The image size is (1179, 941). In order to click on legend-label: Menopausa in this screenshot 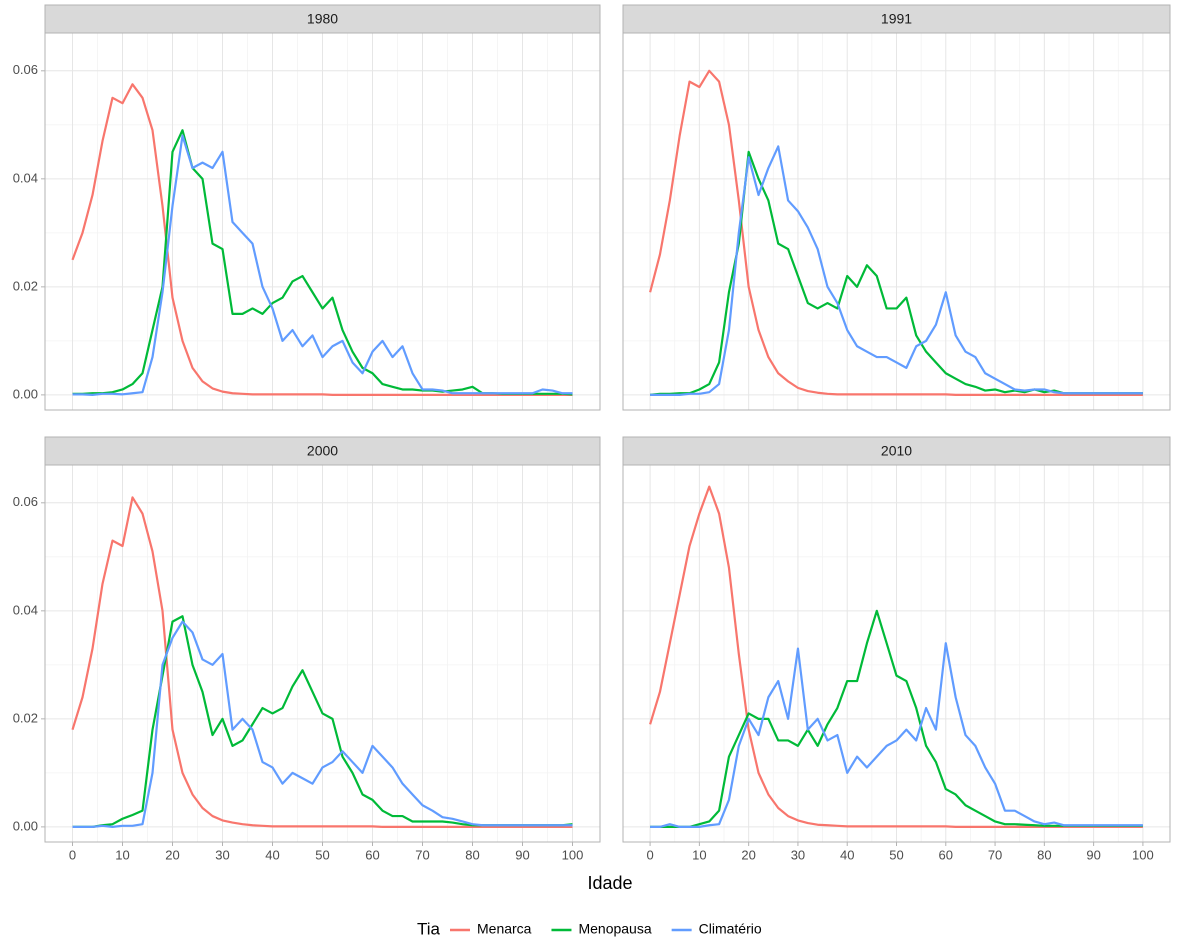, I will do `click(614, 929)`.